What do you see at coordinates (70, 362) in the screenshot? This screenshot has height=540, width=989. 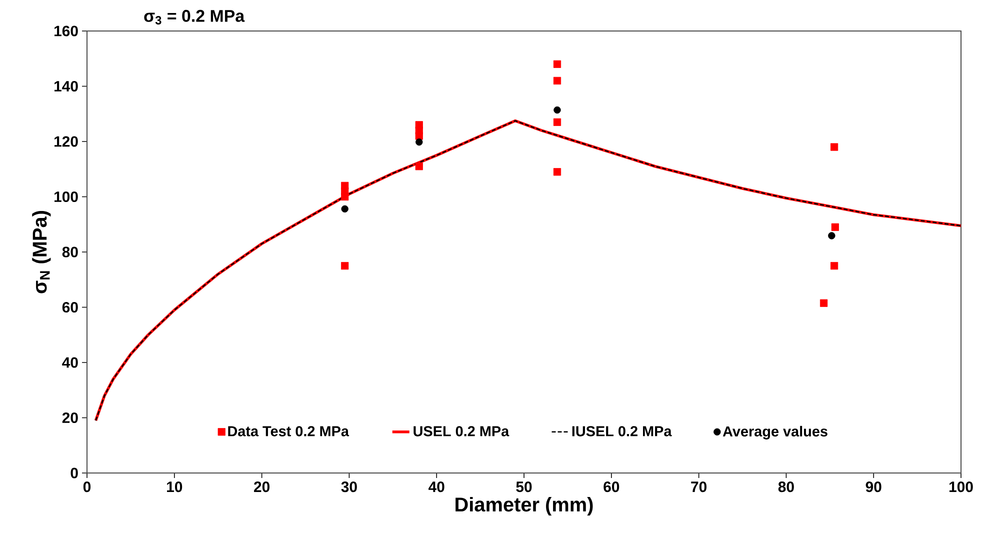 I see `y-tick-label: 40` at bounding box center [70, 362].